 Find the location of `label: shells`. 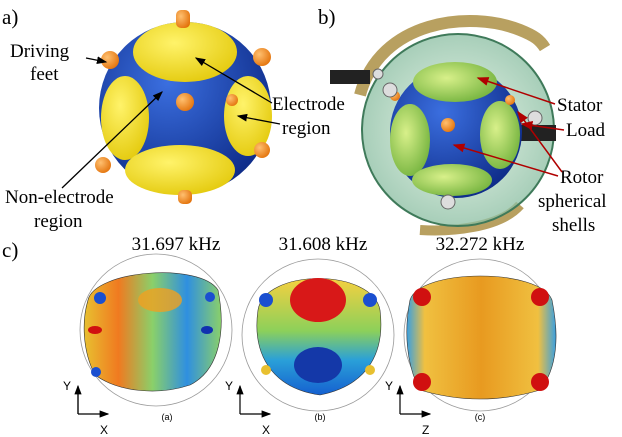

label: shells is located at coordinates (573, 225).